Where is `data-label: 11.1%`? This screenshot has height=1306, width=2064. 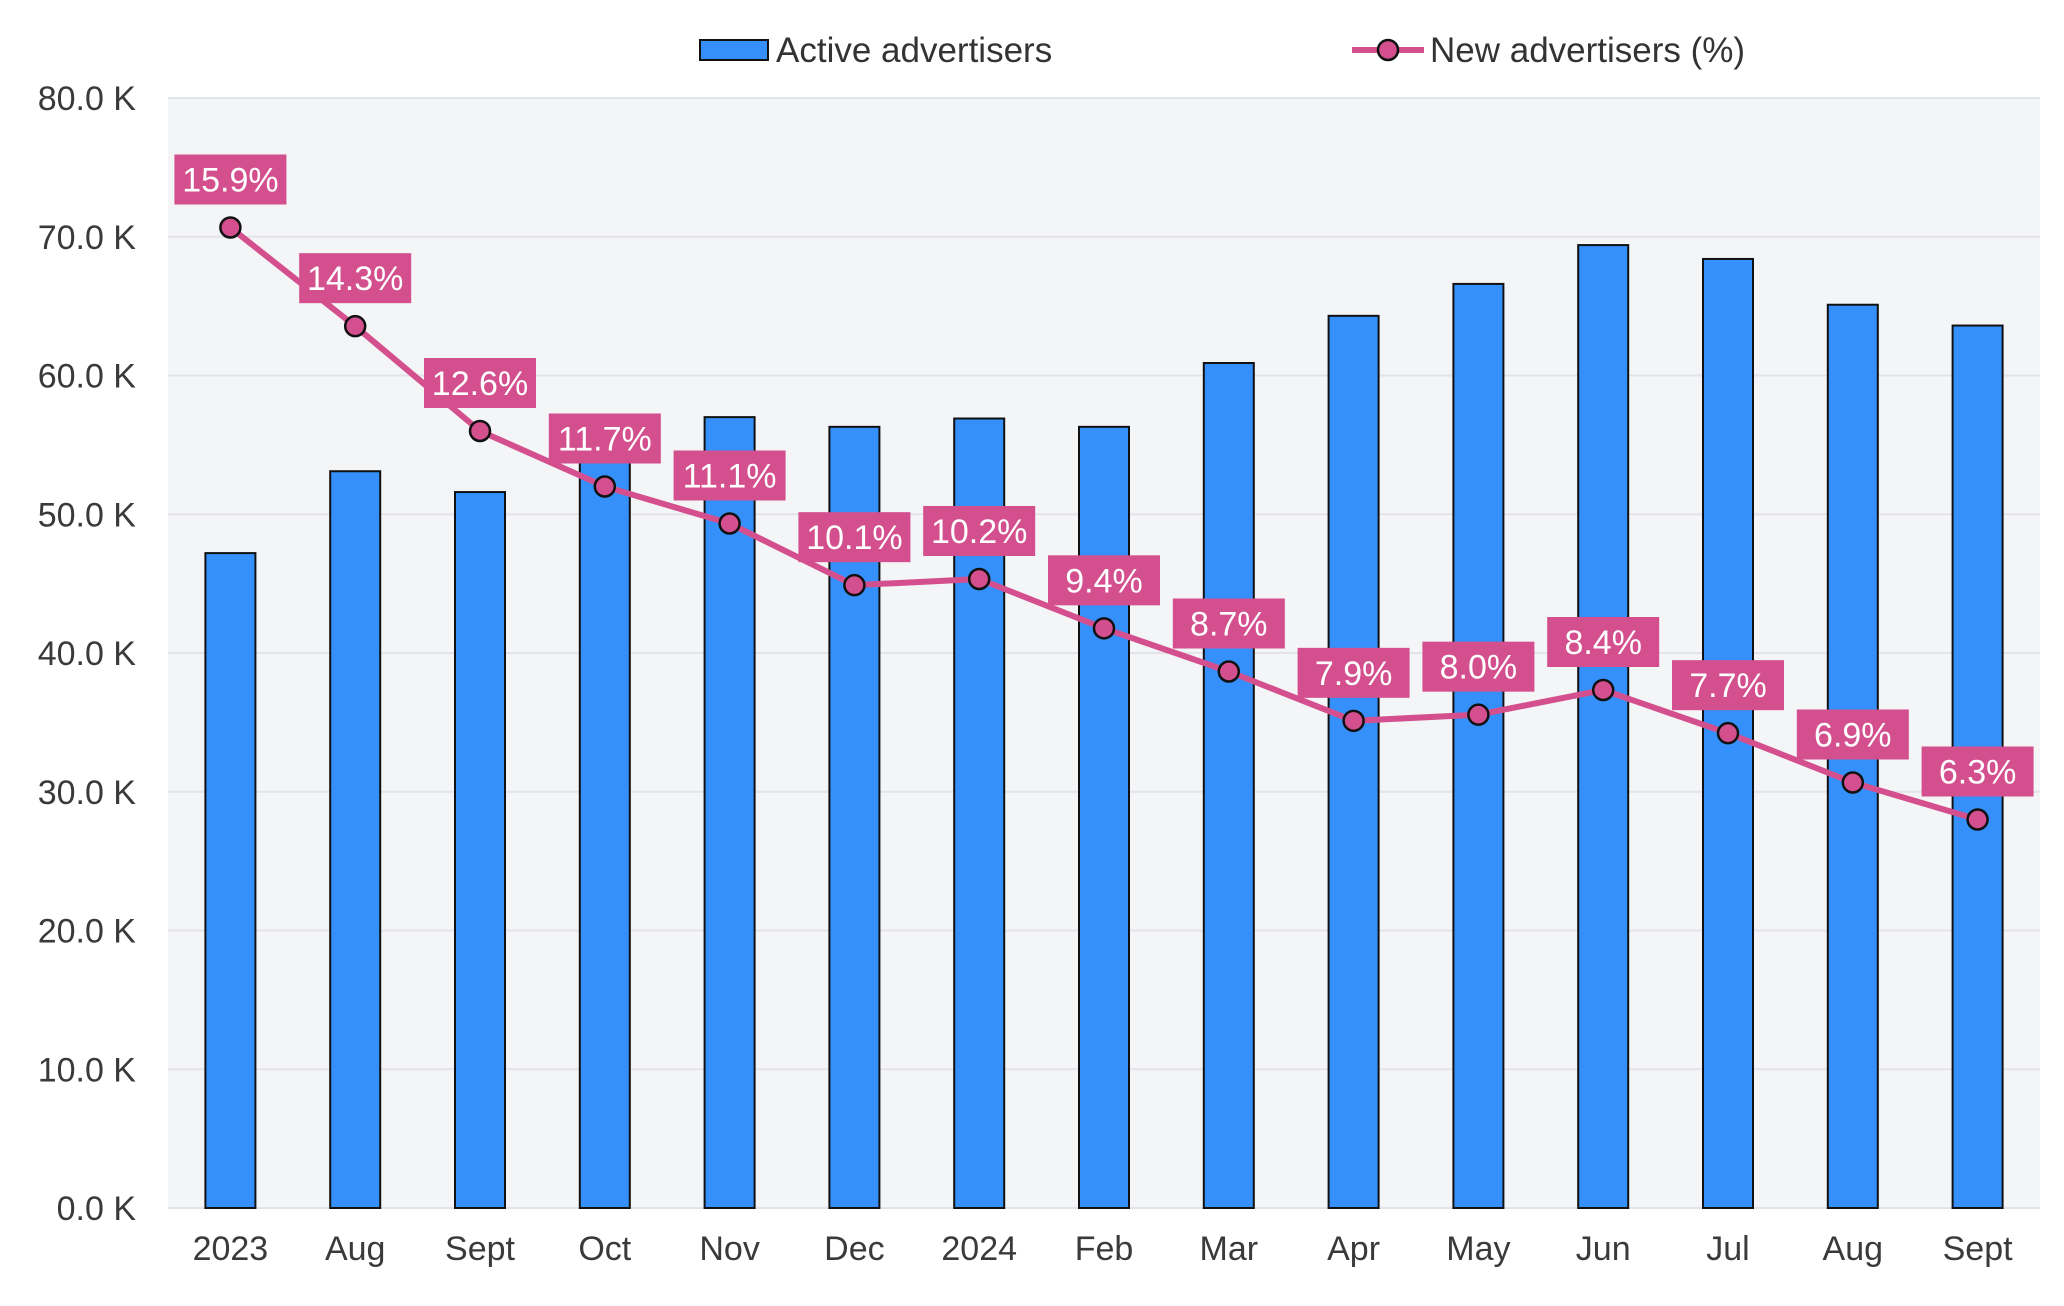
data-label: 11.1% is located at coordinates (730, 477).